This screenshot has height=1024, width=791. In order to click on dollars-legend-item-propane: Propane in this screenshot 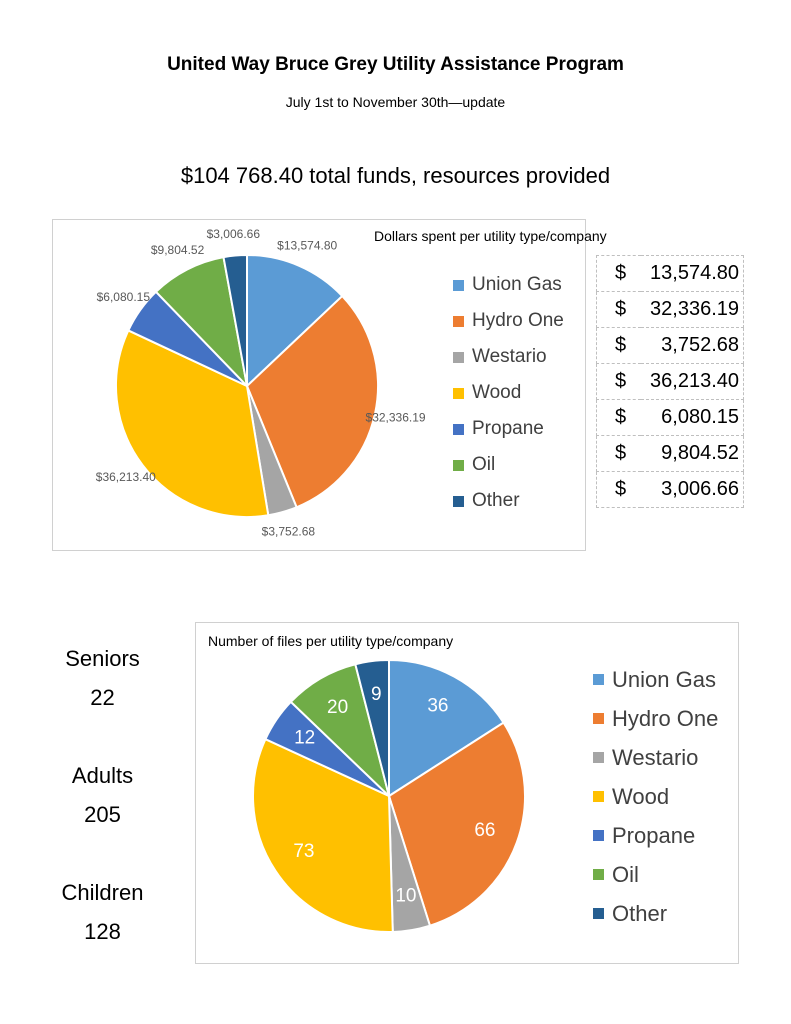, I will do `click(508, 429)`.